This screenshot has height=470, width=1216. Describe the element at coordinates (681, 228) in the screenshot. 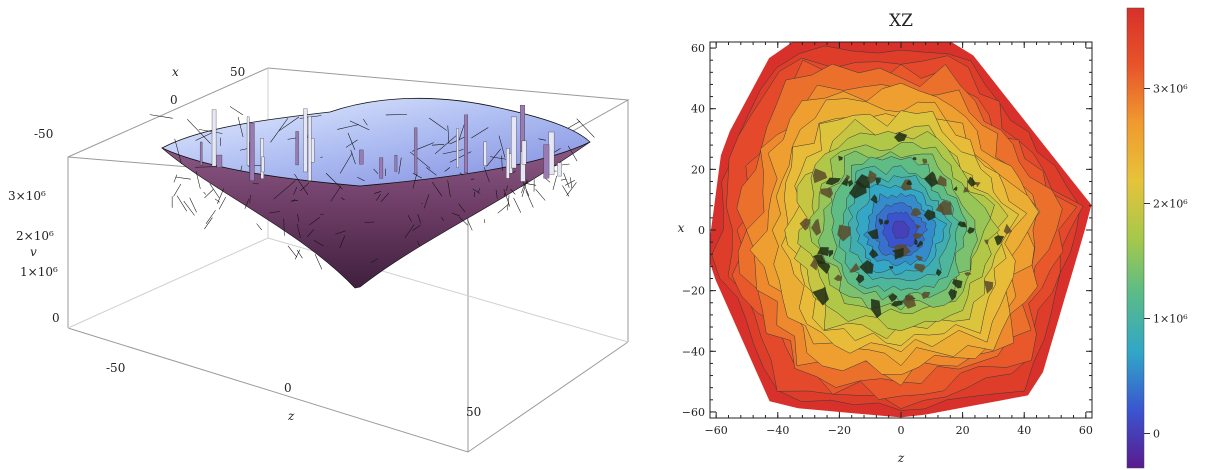

I see `contour-ylabel: x` at that location.